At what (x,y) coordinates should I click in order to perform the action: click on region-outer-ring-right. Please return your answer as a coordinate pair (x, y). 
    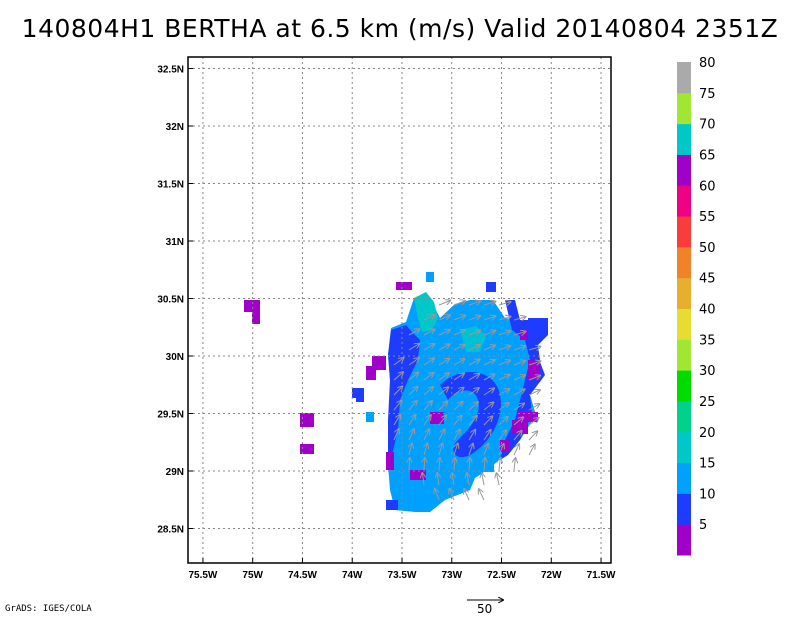
    Looking at the image, I should click on (524, 380).